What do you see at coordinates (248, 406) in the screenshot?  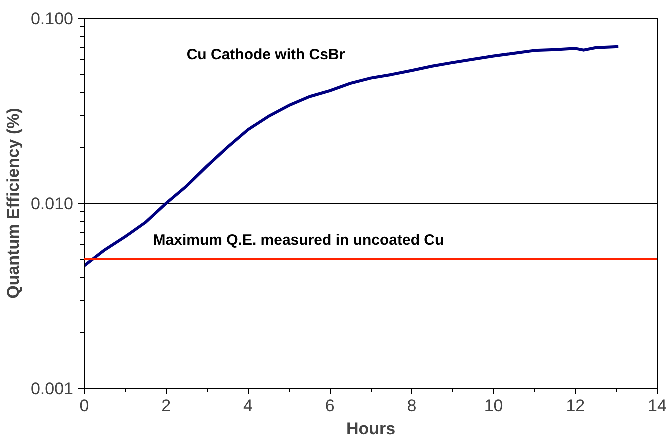 I see `x-tick-label: 4` at bounding box center [248, 406].